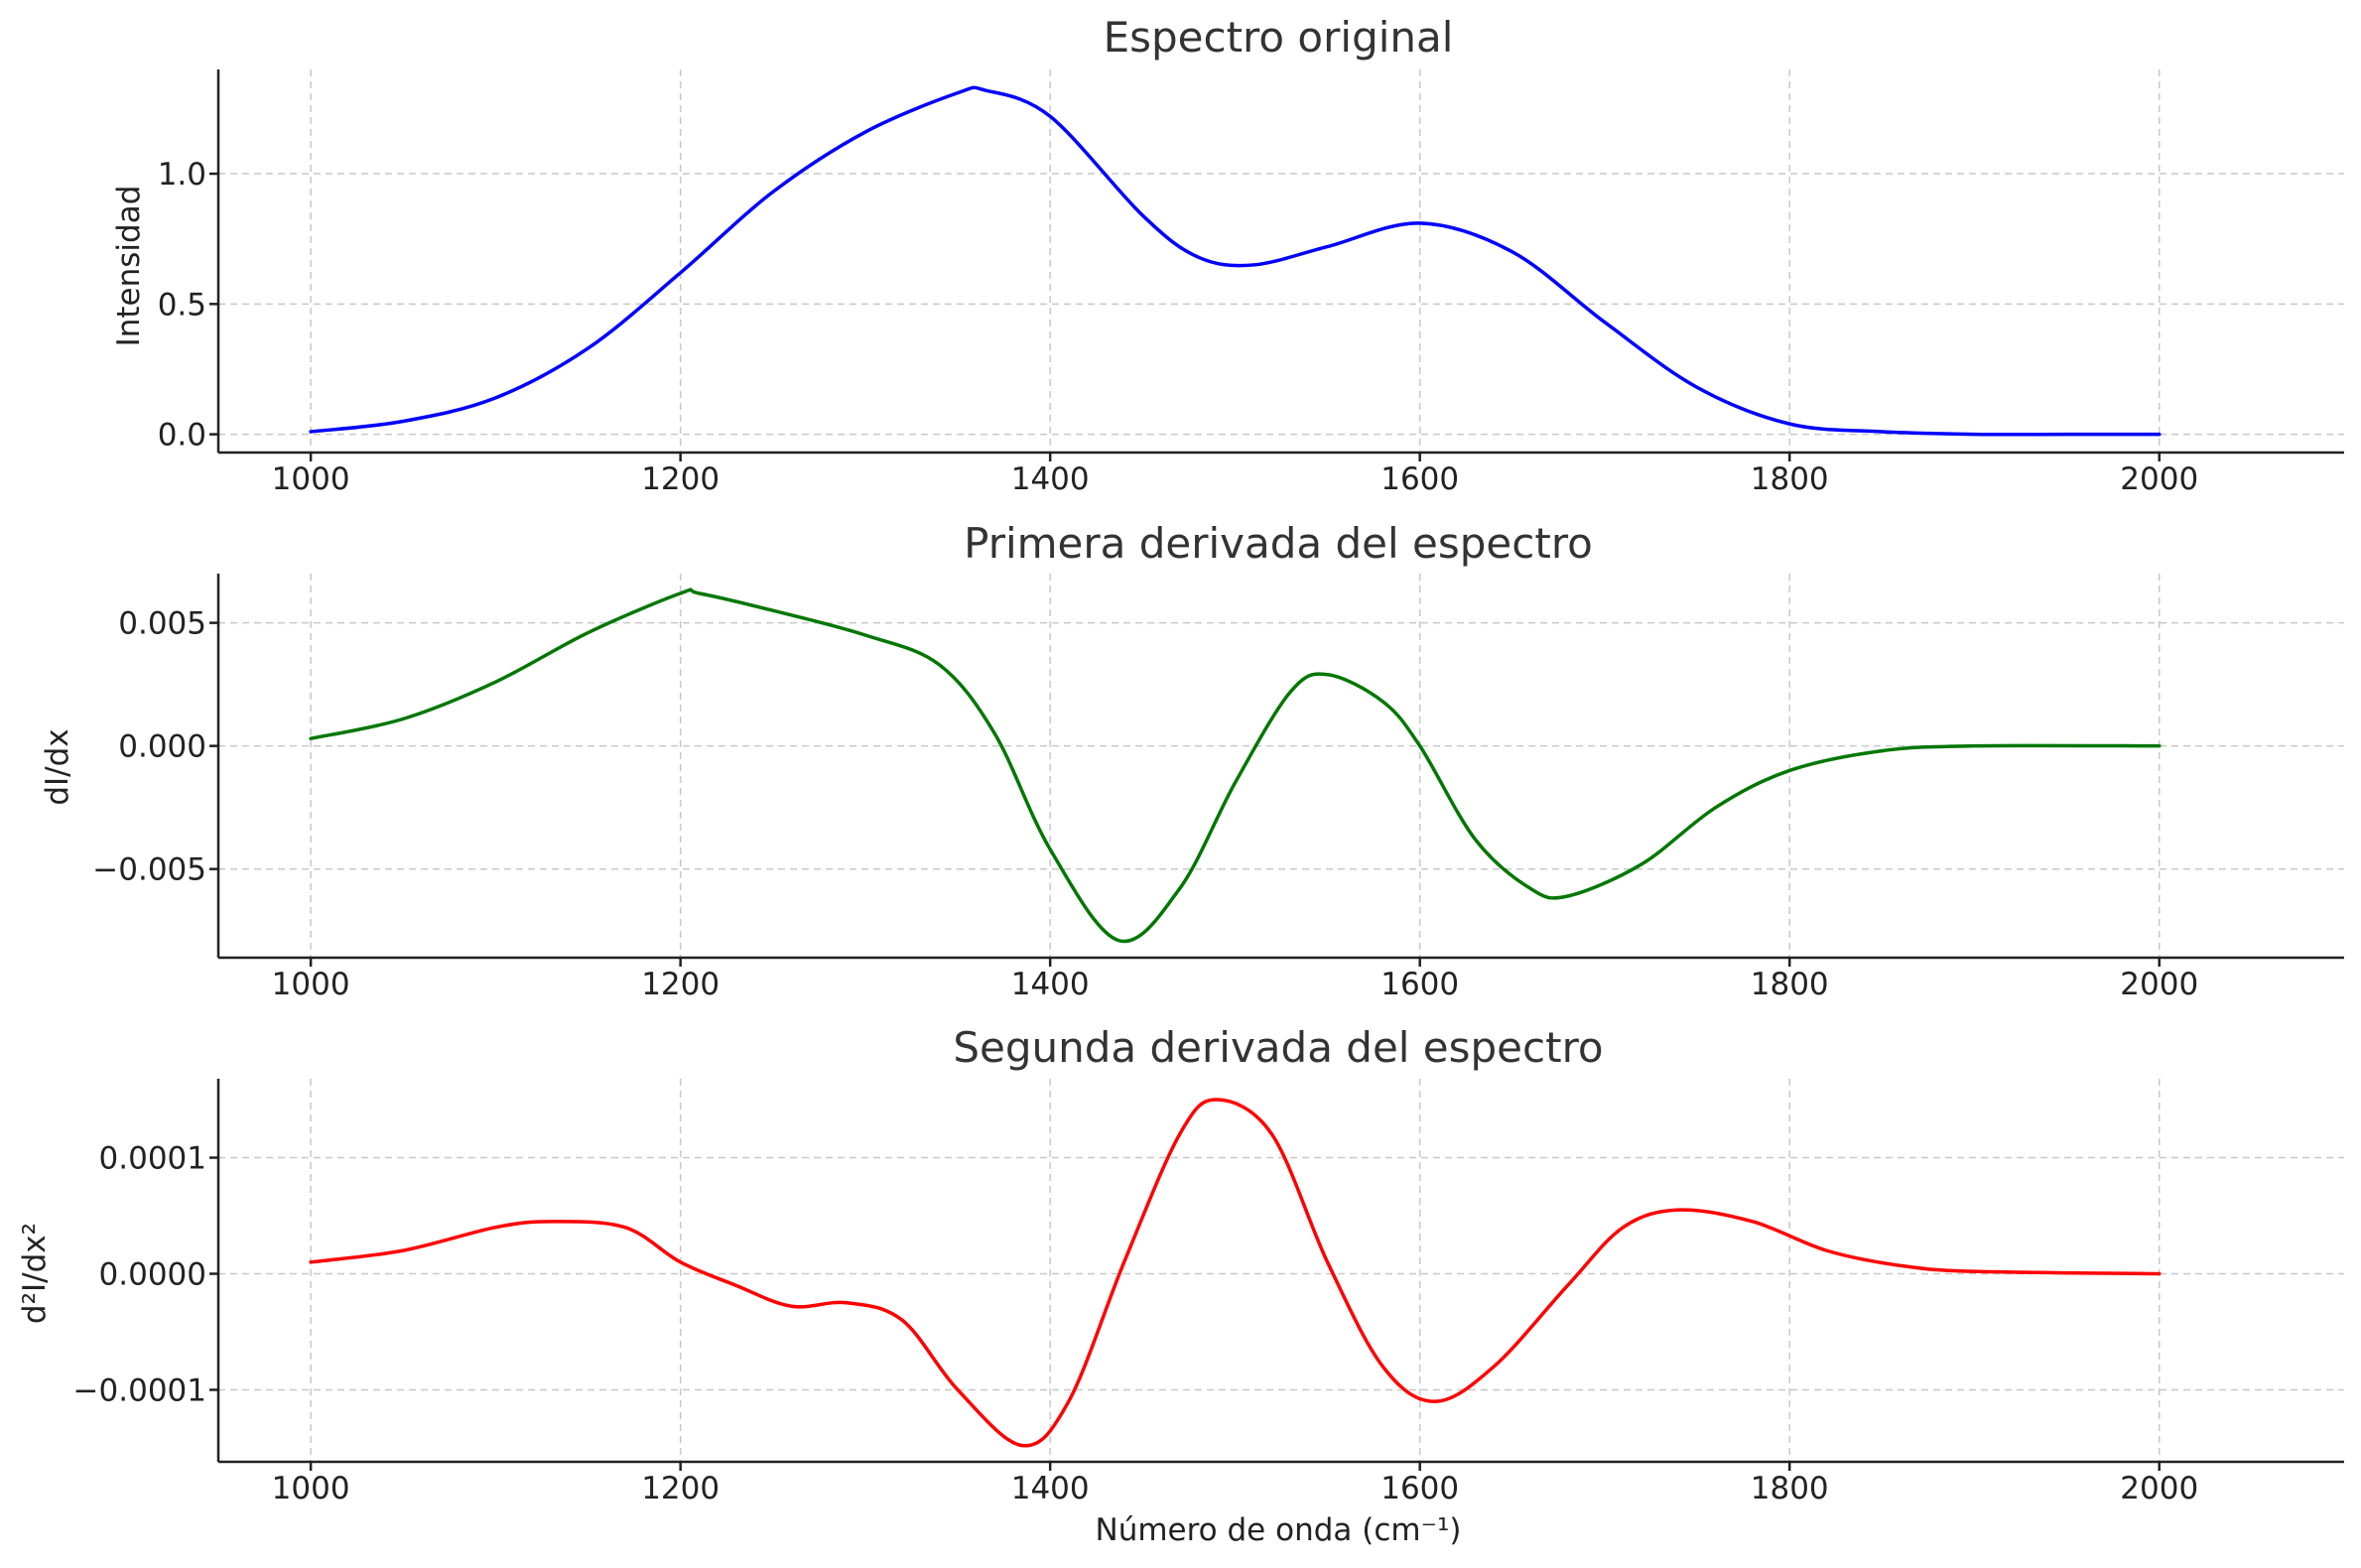 The height and width of the screenshot is (1568, 2361). What do you see at coordinates (1279, 1530) in the screenshot?
I see `x-axis-label: Número de onda (cm⁻¹)` at bounding box center [1279, 1530].